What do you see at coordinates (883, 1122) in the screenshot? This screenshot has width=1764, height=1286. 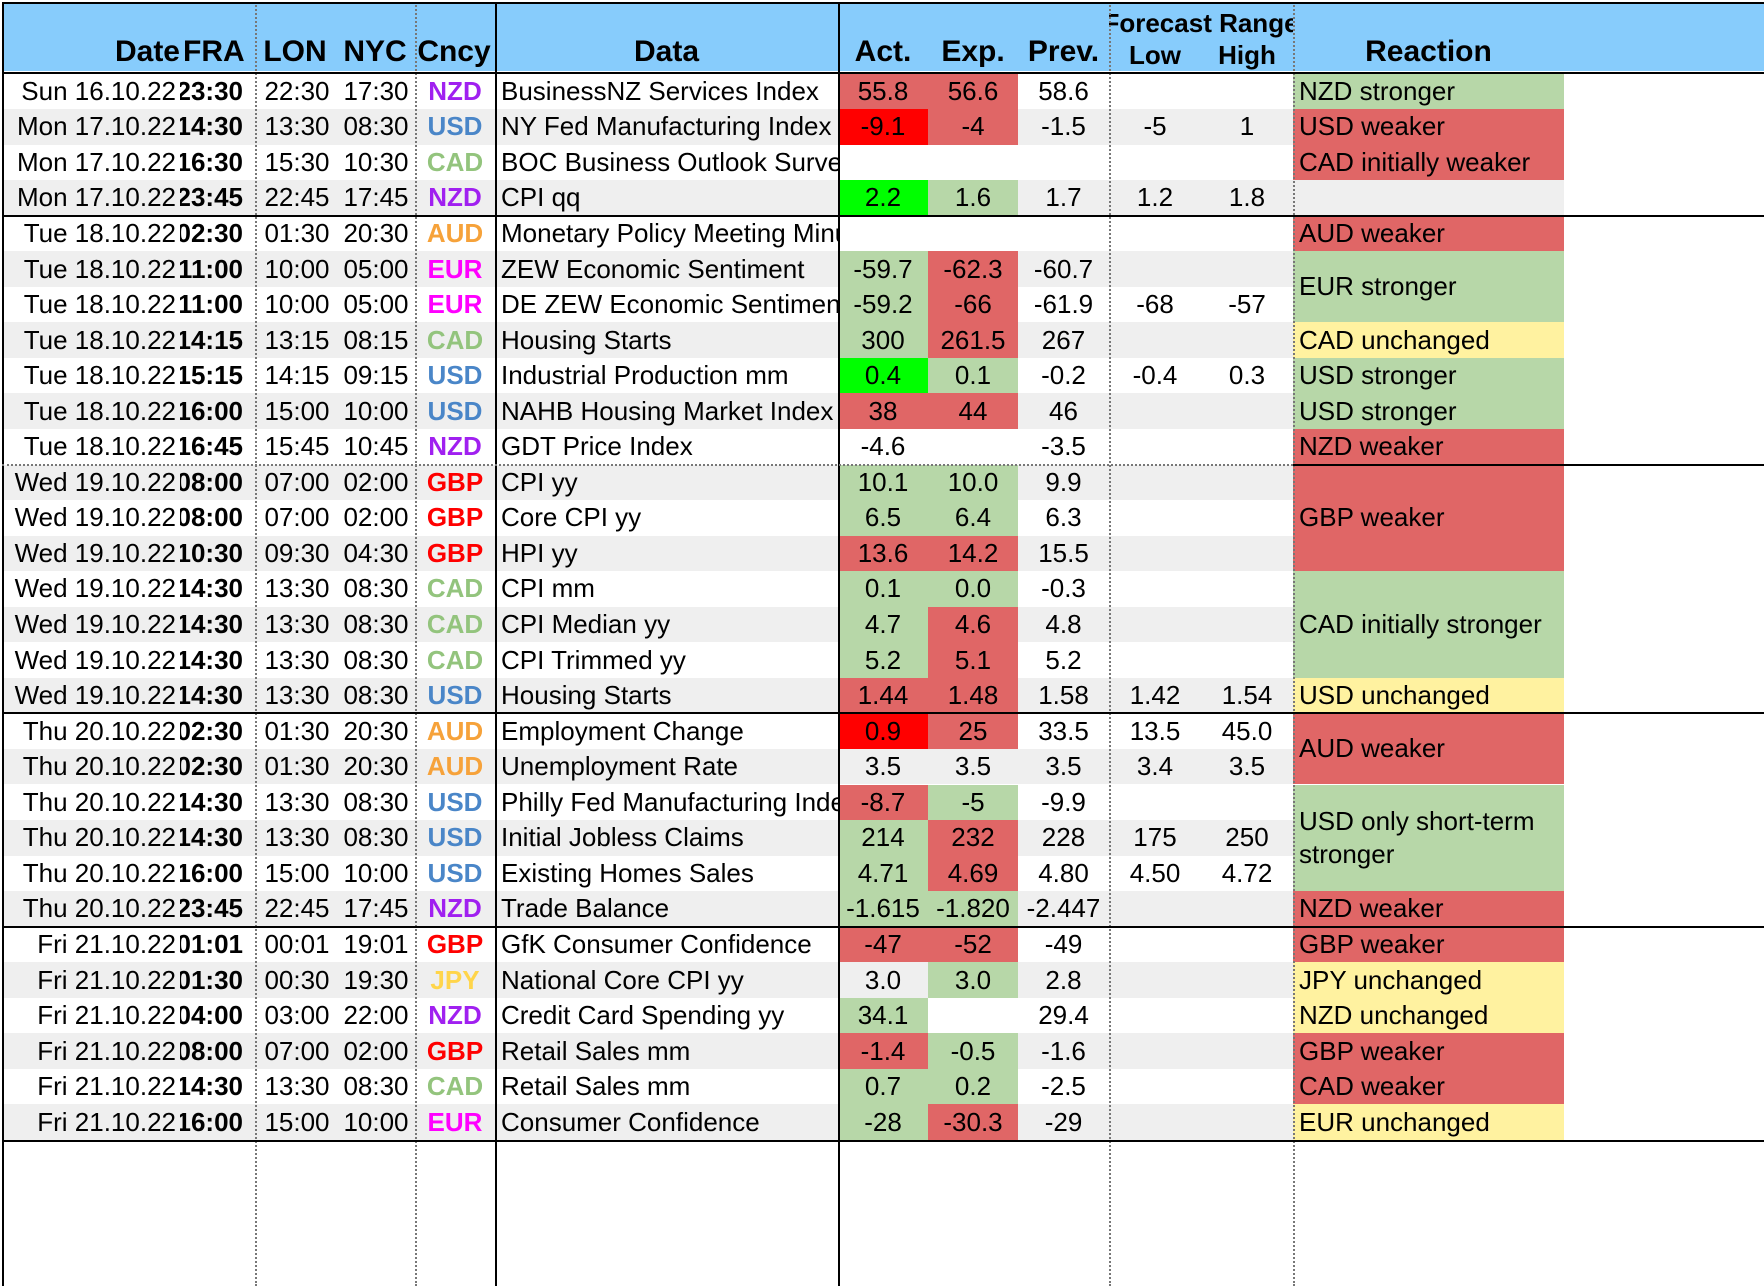 I see `cell-act: -28` at bounding box center [883, 1122].